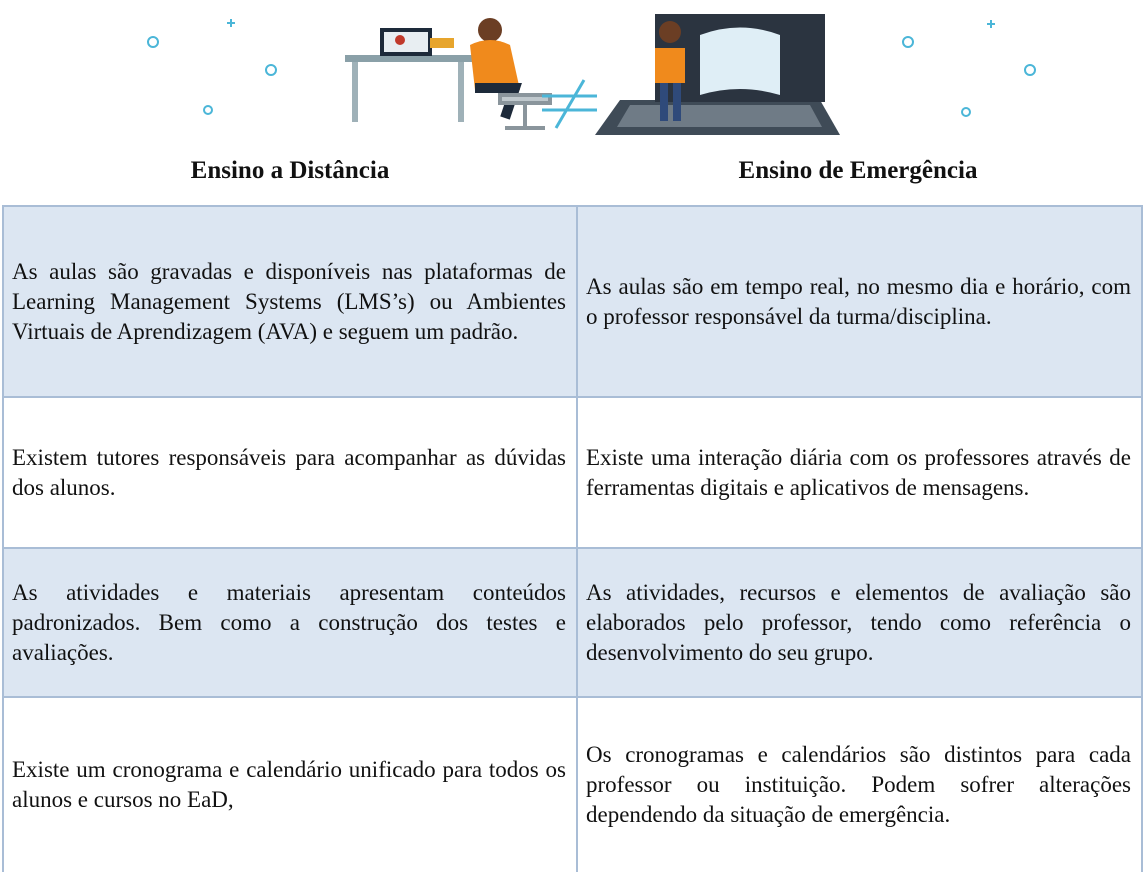 This screenshot has width=1145, height=872. Describe the element at coordinates (858, 170) in the screenshot. I see `right-title: Ensino de Emergência` at that location.